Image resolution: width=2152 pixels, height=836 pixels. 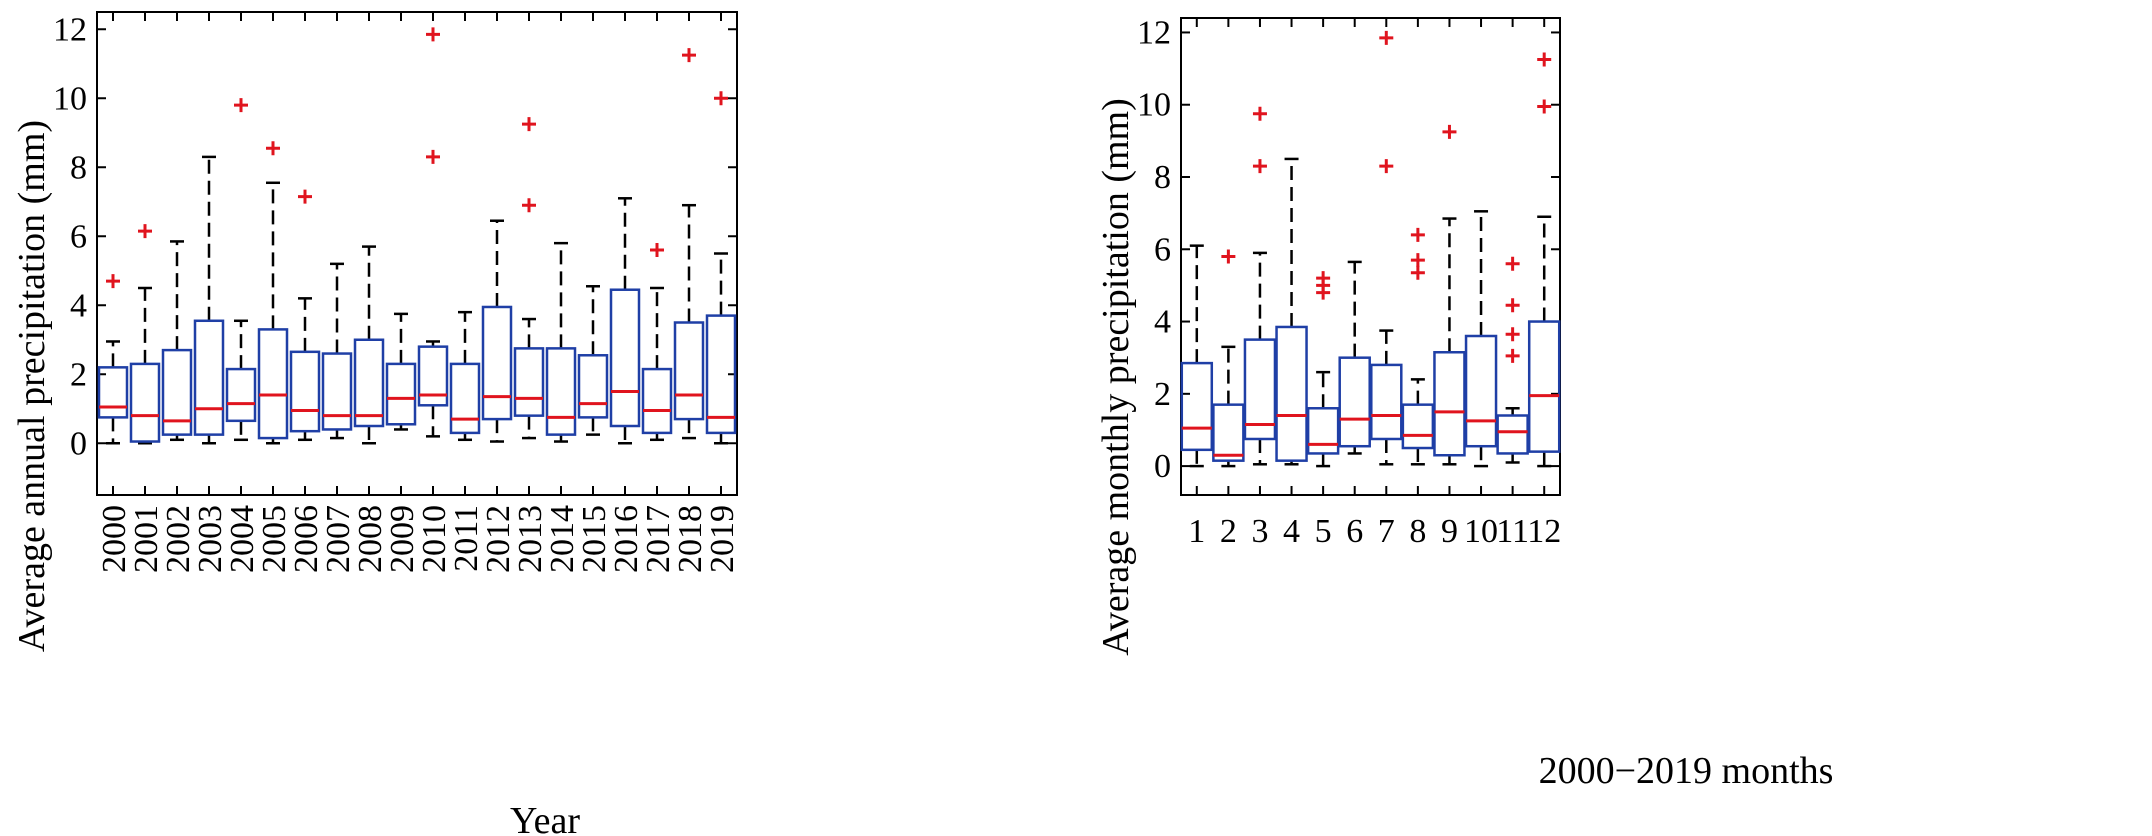 I want to click on annual-x-tick-label: 2004, so click(x=242, y=539).